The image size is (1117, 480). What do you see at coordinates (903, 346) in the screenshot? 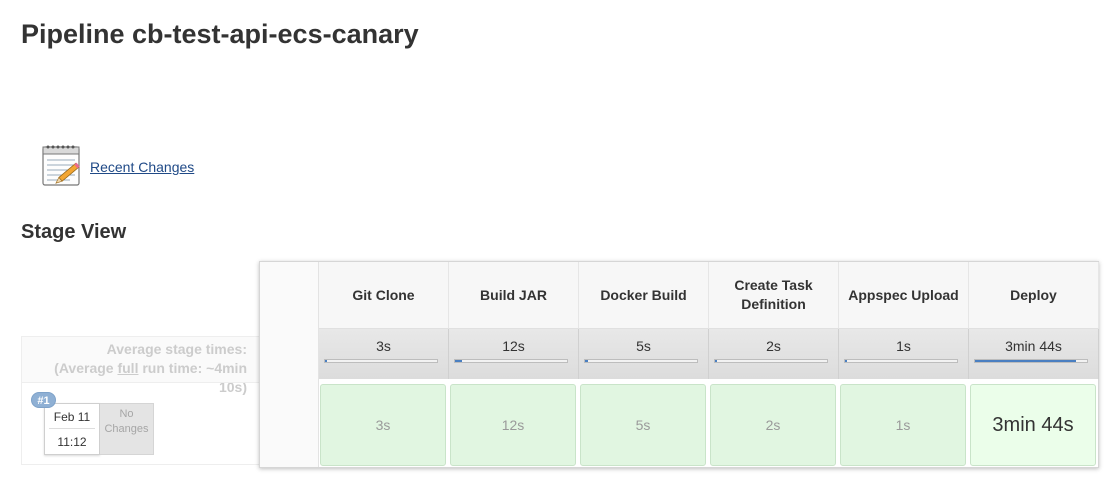
I see `stage-average-time: 1s` at bounding box center [903, 346].